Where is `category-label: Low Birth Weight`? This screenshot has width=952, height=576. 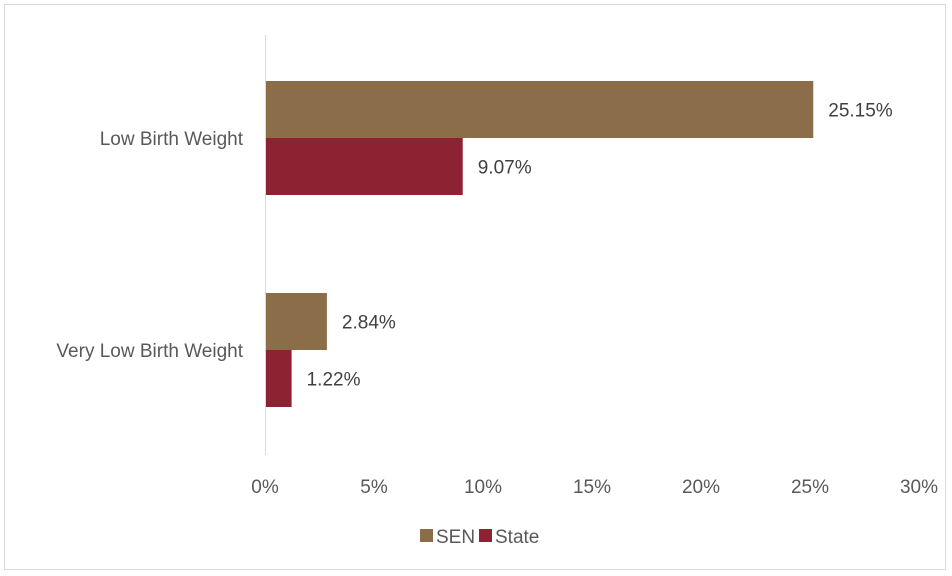 category-label: Low Birth Weight is located at coordinates (172, 139).